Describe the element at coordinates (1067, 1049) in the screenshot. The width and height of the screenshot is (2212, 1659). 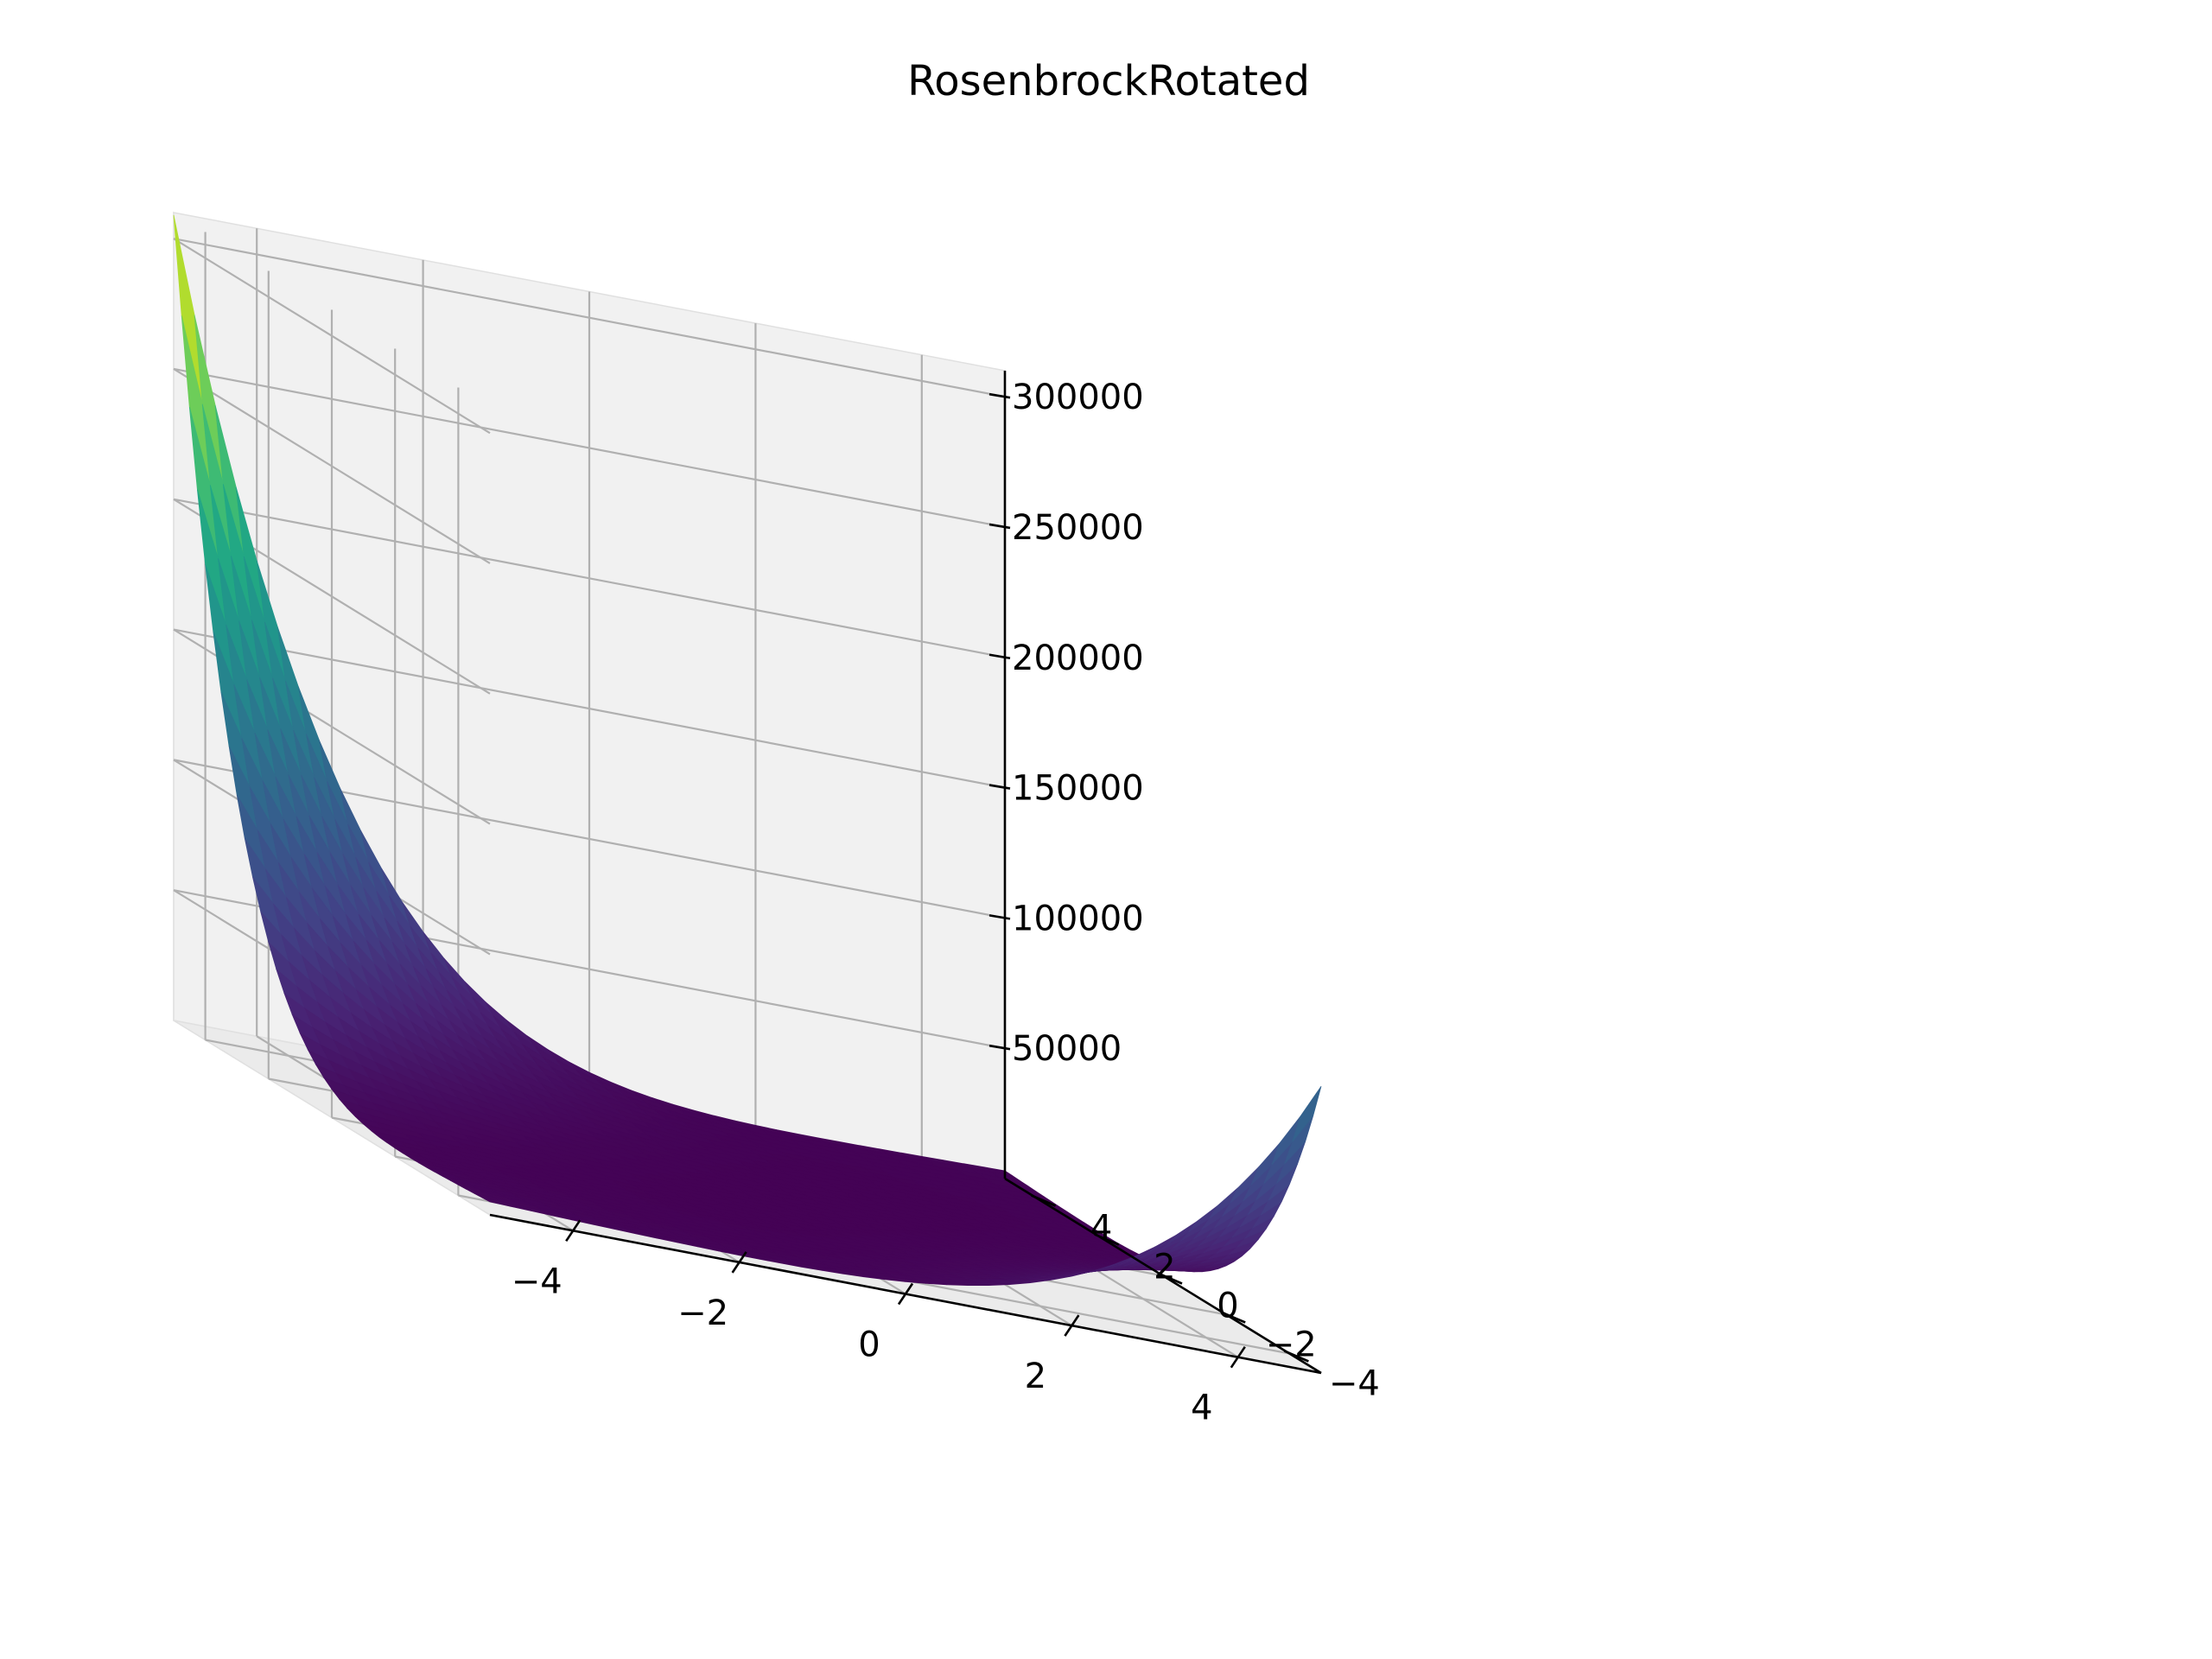
I see `z-tick-label: 50000` at that location.